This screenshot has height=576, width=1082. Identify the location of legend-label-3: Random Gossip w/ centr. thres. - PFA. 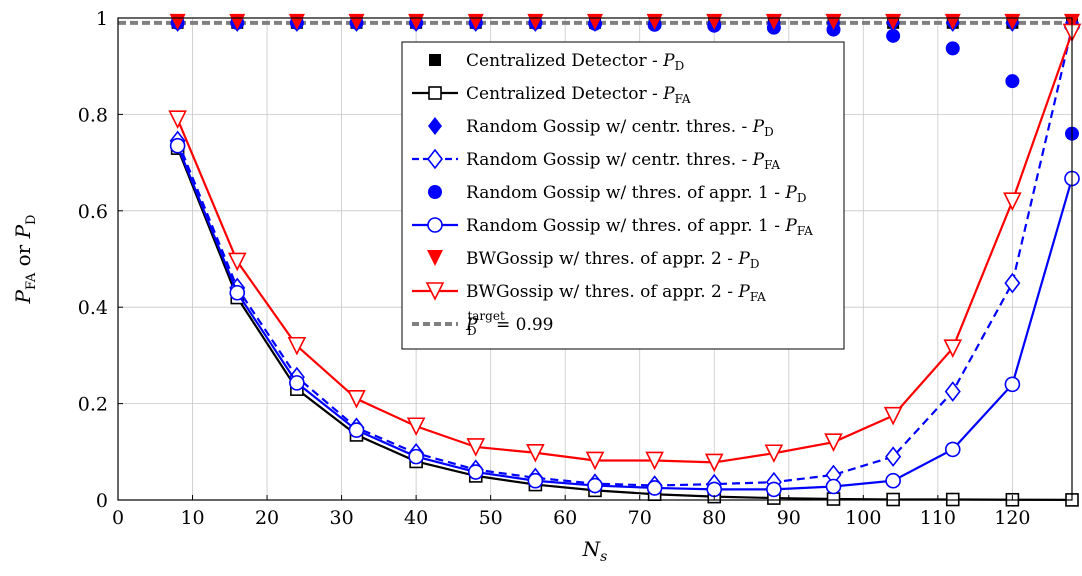
(623, 161).